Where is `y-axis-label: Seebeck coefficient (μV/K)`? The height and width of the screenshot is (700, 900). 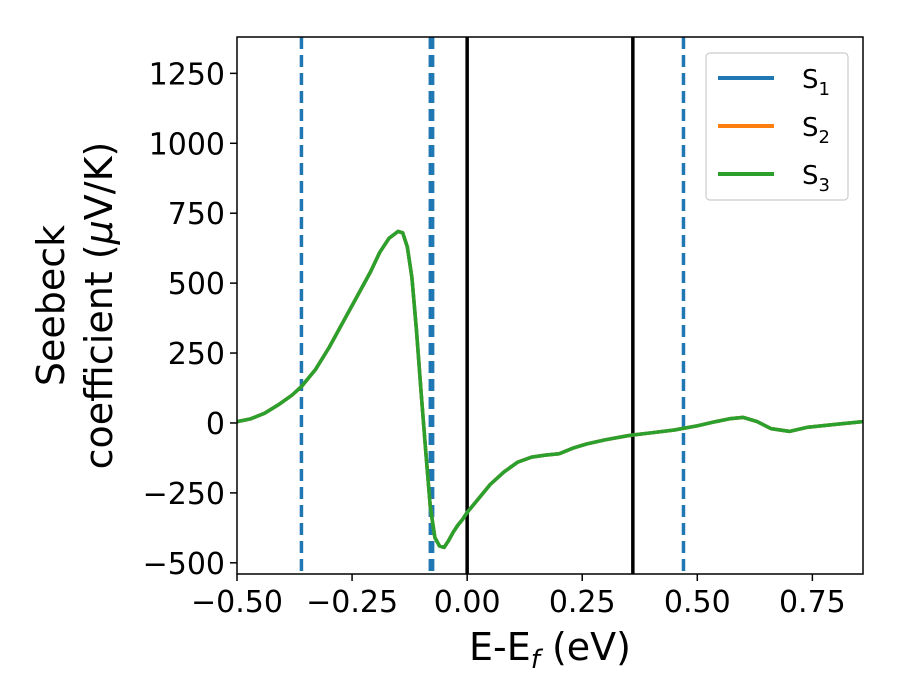
y-axis-label: Seebeck coefficient (μV/K) is located at coordinates (75, 306).